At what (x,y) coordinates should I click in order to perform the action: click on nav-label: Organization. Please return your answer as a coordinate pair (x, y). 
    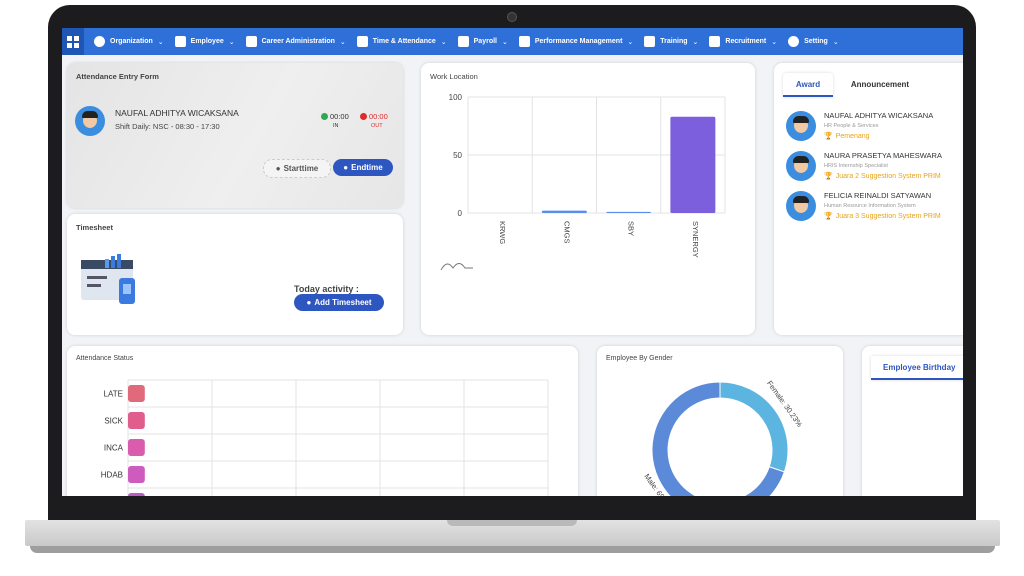
    Looking at the image, I should click on (131, 41).